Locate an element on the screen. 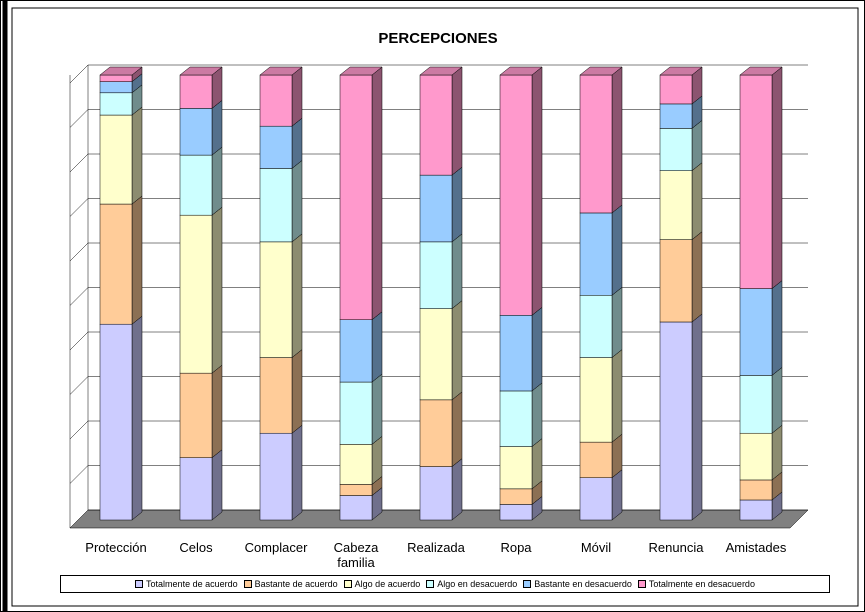 This screenshot has height=612, width=865. legend-label: Bastante de acuerdo is located at coordinates (296, 584).